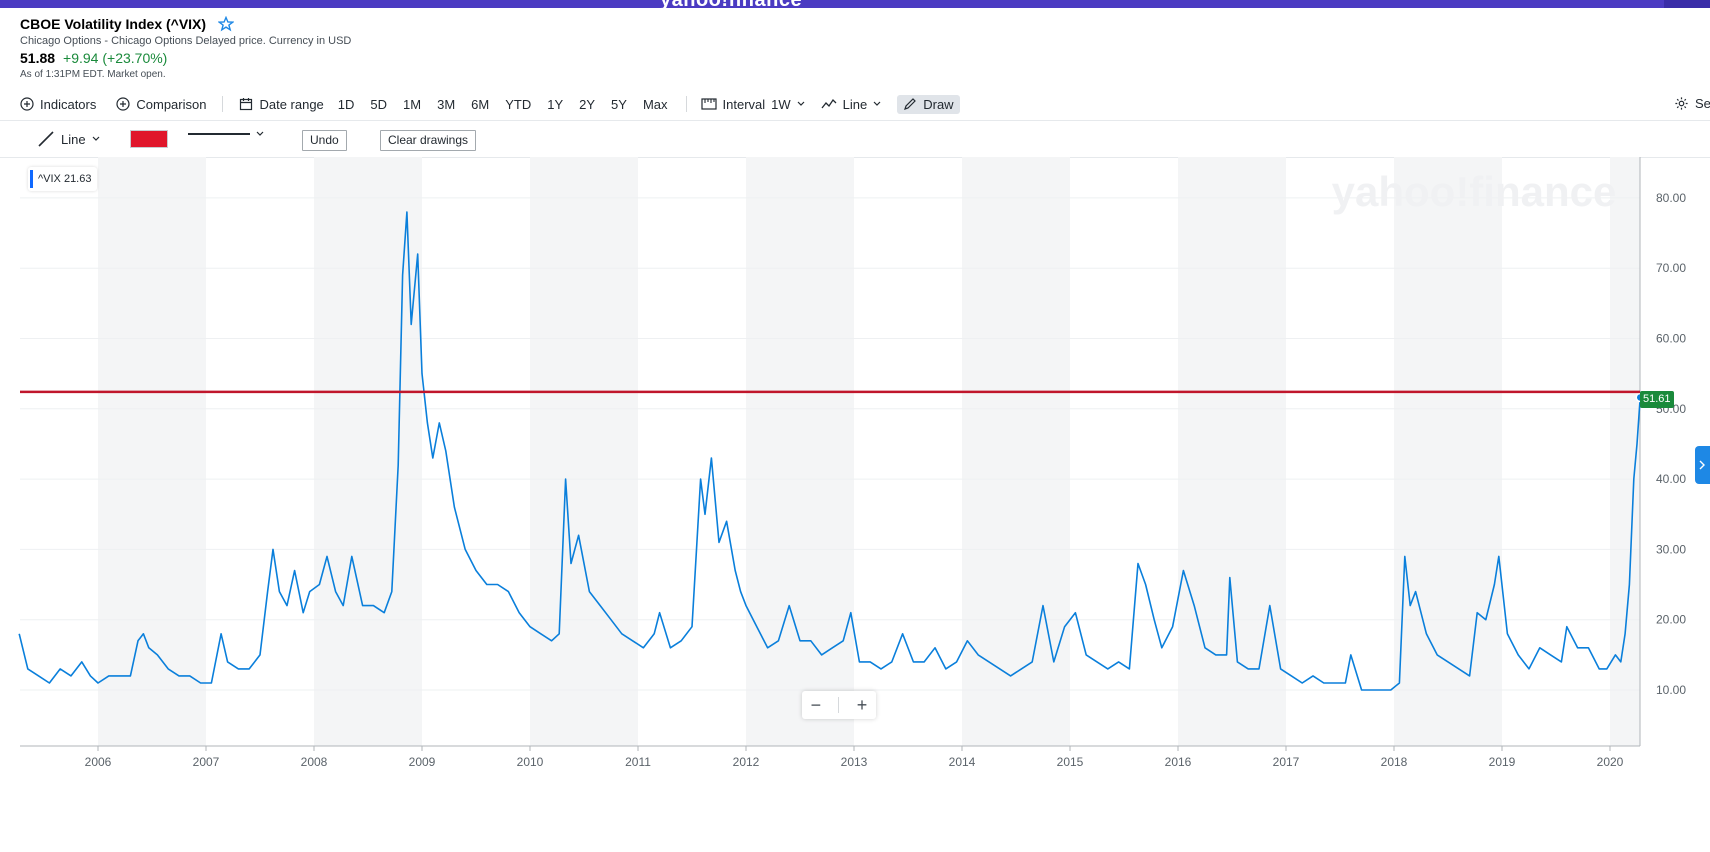  What do you see at coordinates (518, 104) in the screenshot?
I see `range-ytd: YTD` at bounding box center [518, 104].